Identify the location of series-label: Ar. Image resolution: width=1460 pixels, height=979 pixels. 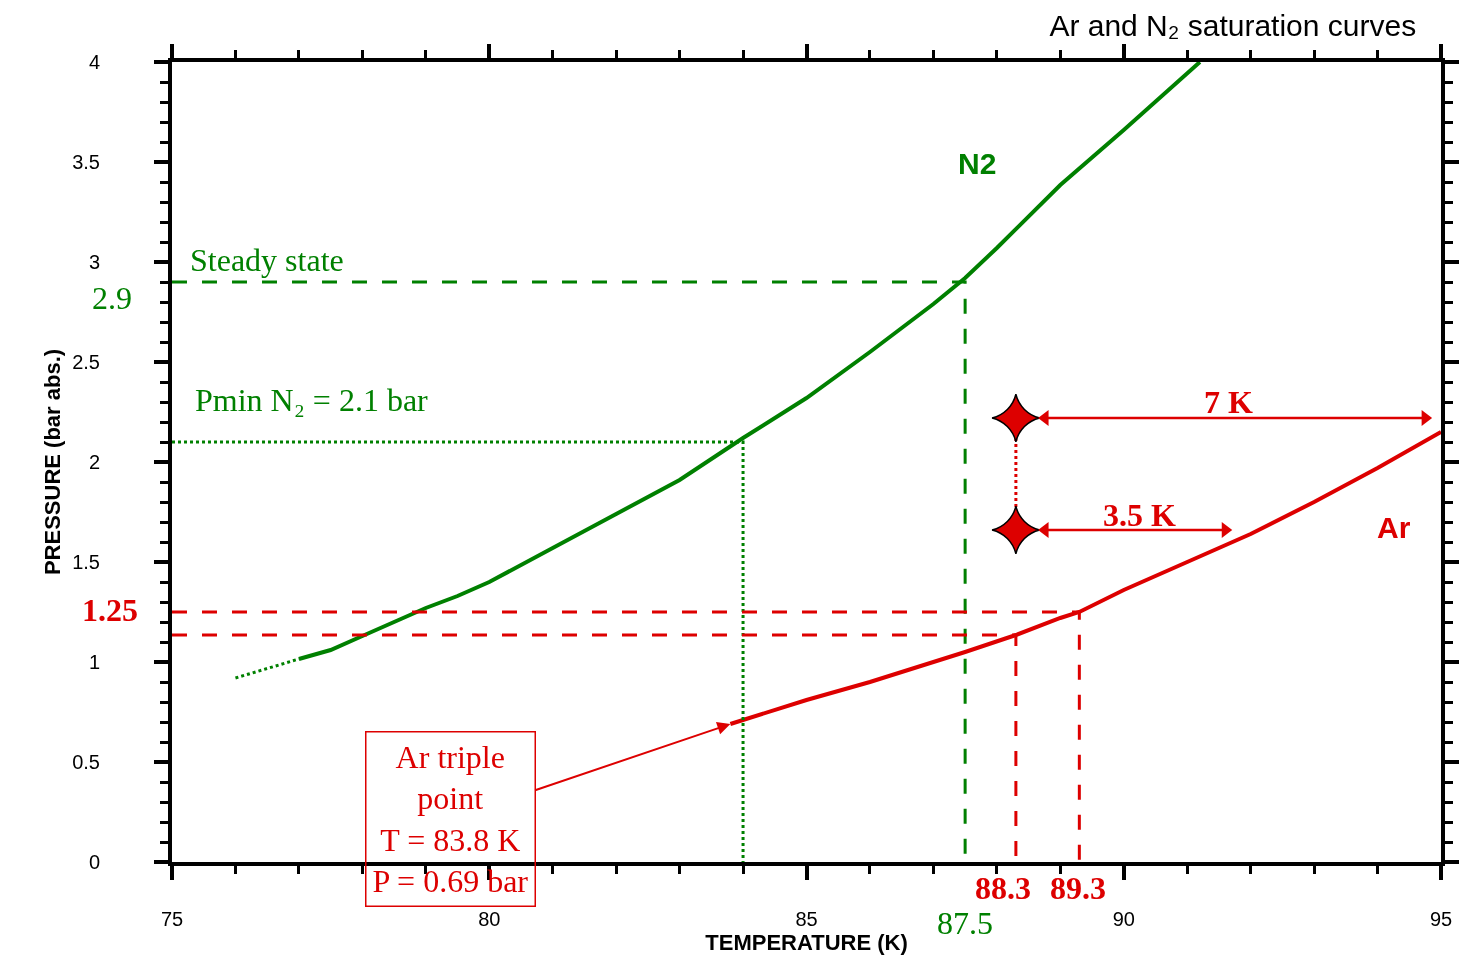
(1394, 527).